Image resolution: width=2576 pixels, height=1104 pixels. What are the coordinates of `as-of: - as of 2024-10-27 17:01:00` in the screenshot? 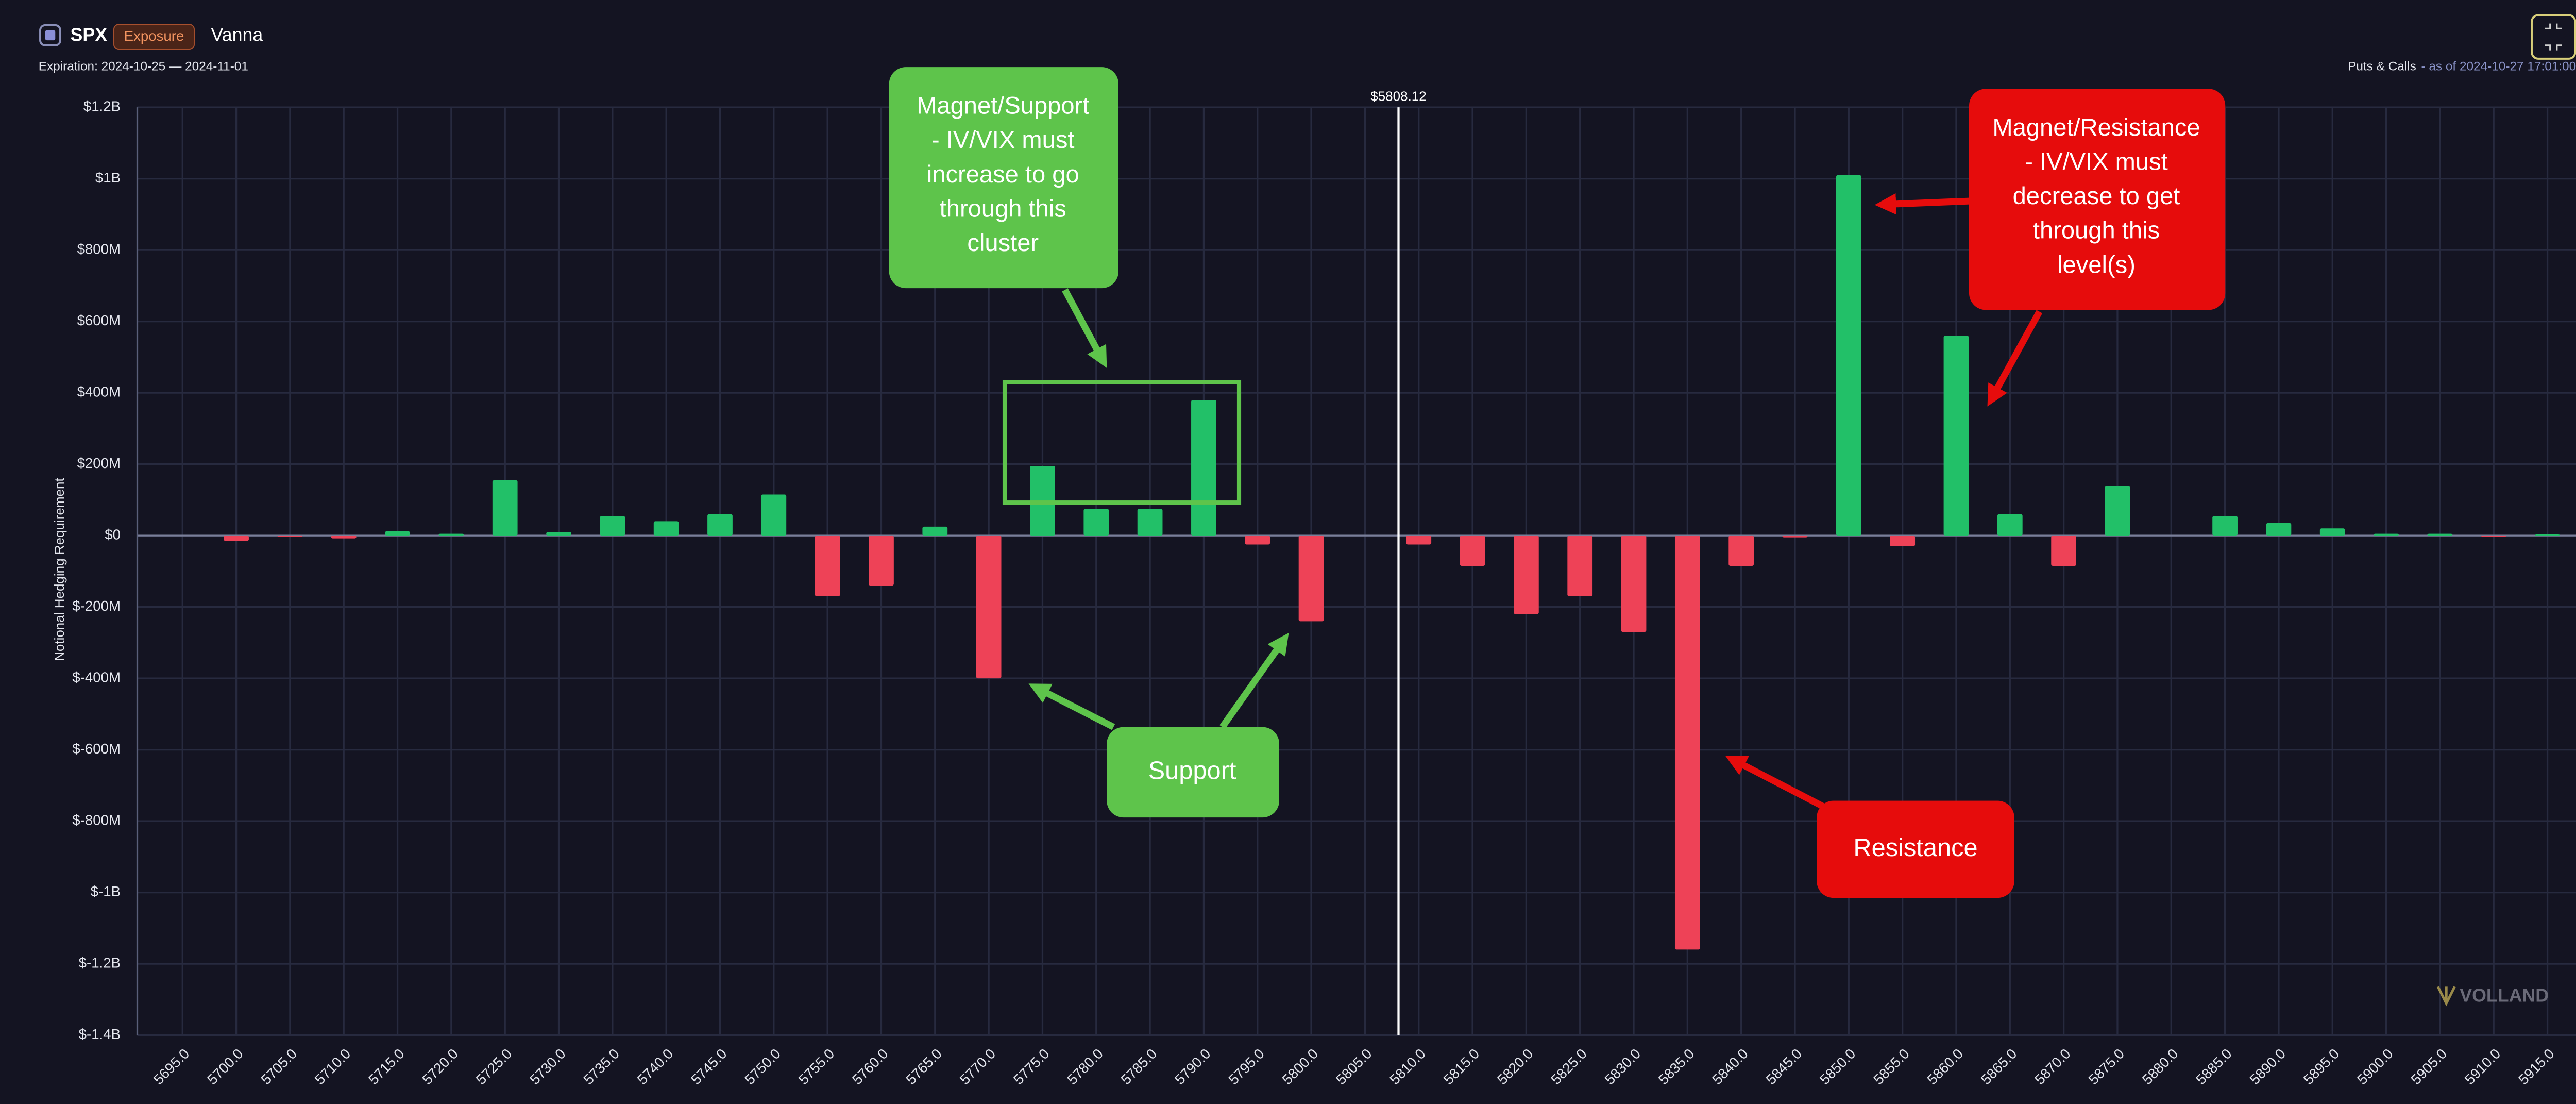 It's located at (2498, 67).